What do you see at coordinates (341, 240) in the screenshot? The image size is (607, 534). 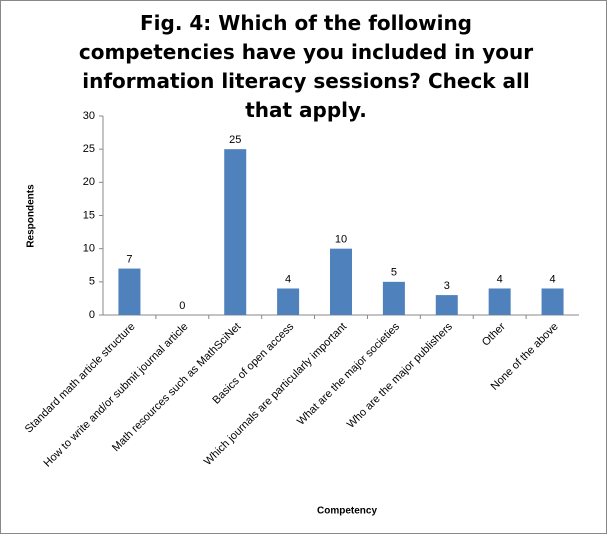 I see `data-label: 10` at bounding box center [341, 240].